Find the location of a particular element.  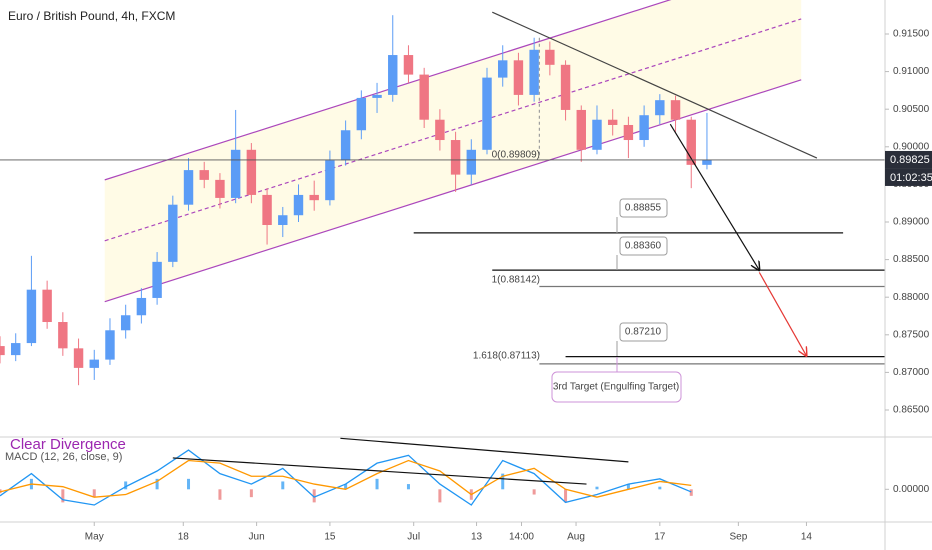

y-tick-label: 0.87000 is located at coordinates (911, 372).